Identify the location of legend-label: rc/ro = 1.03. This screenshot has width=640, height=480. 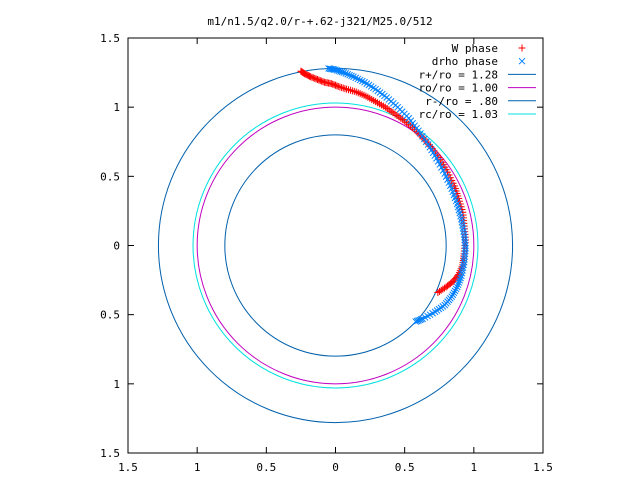
(458, 114).